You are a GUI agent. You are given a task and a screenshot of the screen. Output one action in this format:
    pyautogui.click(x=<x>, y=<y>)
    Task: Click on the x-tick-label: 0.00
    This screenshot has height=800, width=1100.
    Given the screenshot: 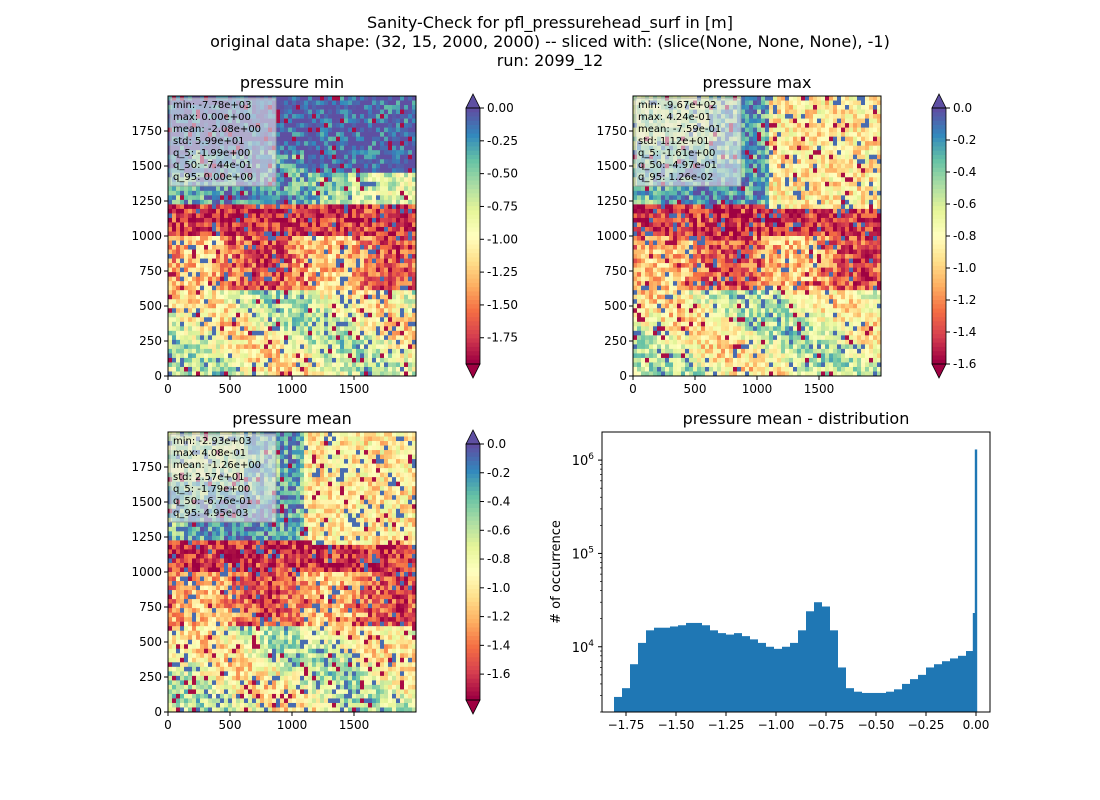 What is the action you would take?
    pyautogui.click(x=976, y=725)
    